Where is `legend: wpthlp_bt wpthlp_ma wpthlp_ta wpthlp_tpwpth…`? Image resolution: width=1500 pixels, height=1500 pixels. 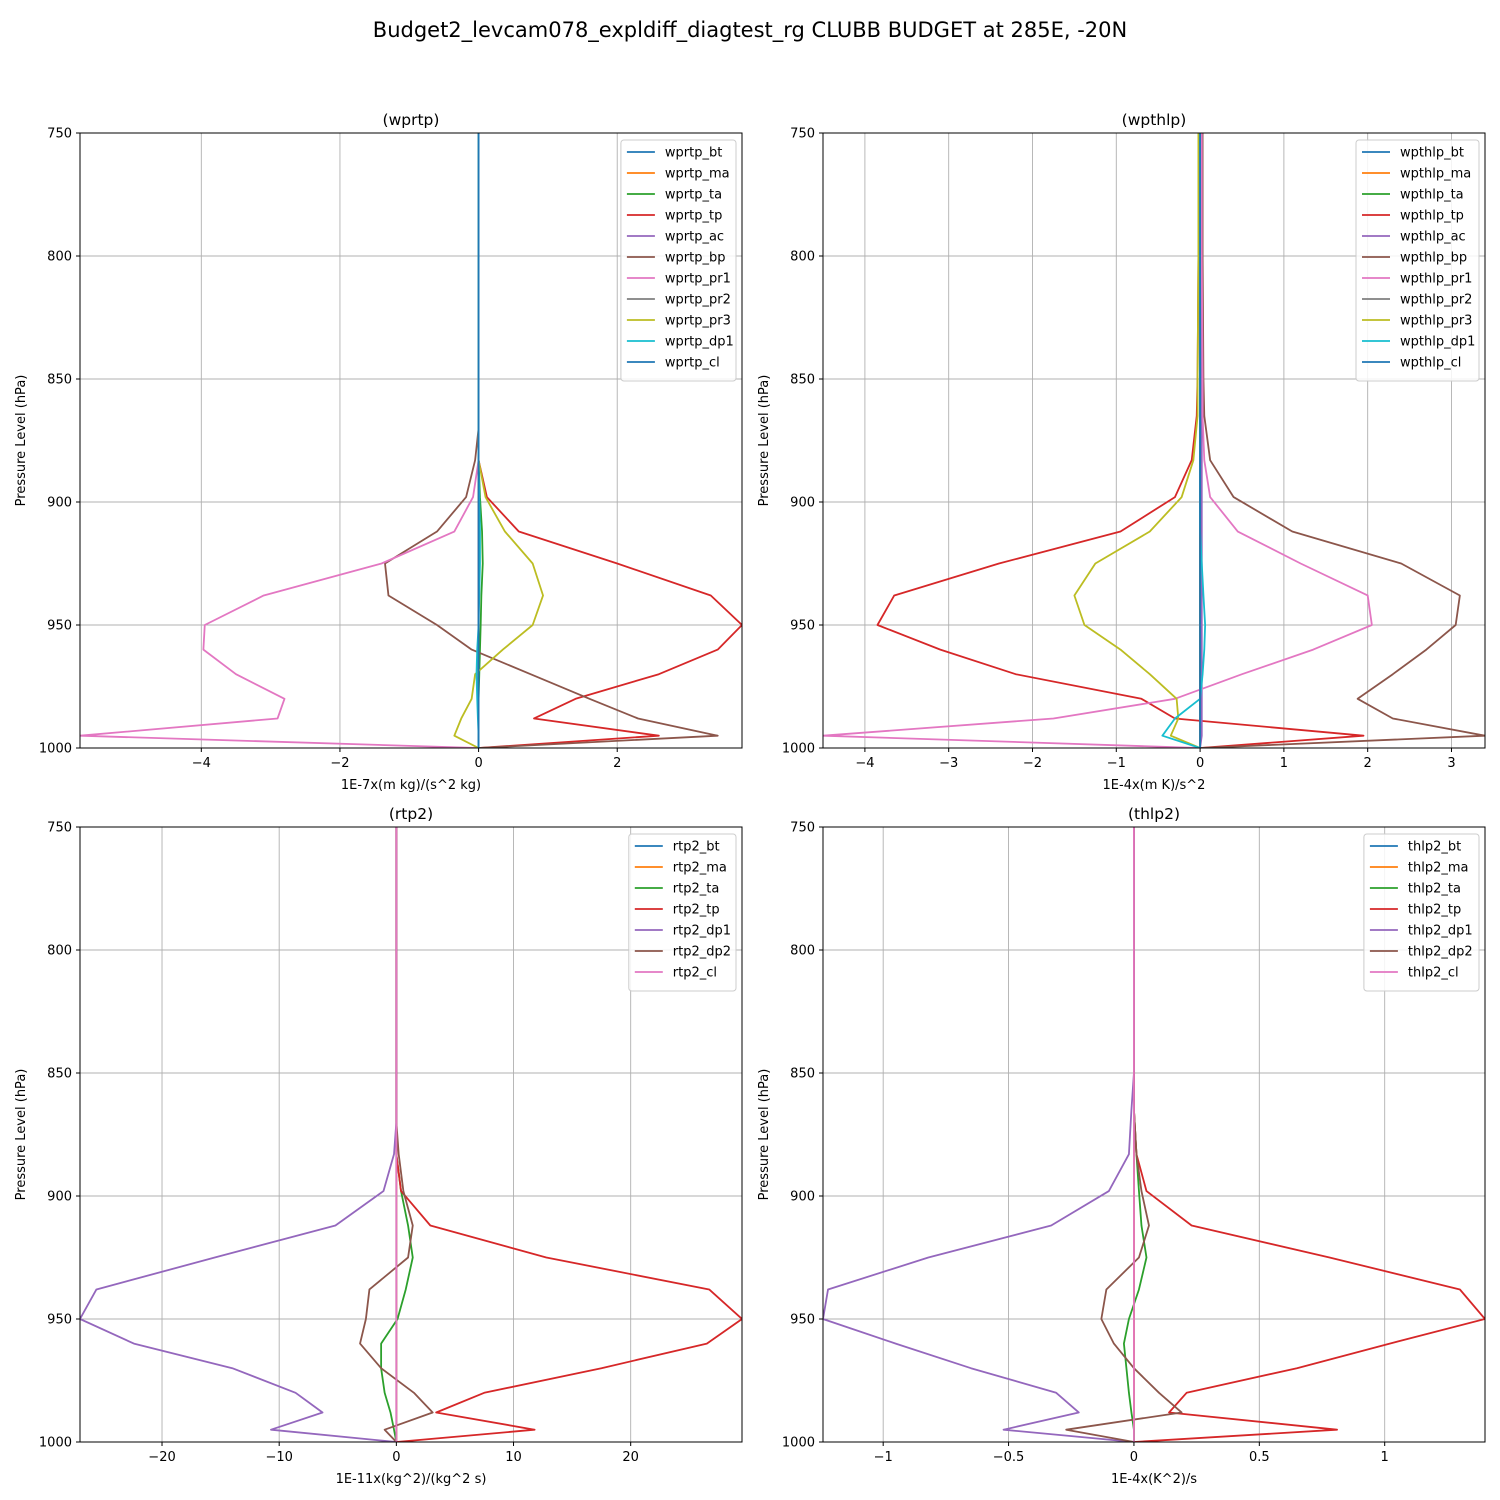 legend: wpthlp_bt wpthlp_ma wpthlp_ta wpthlp_tpwpth… is located at coordinates (1417, 260).